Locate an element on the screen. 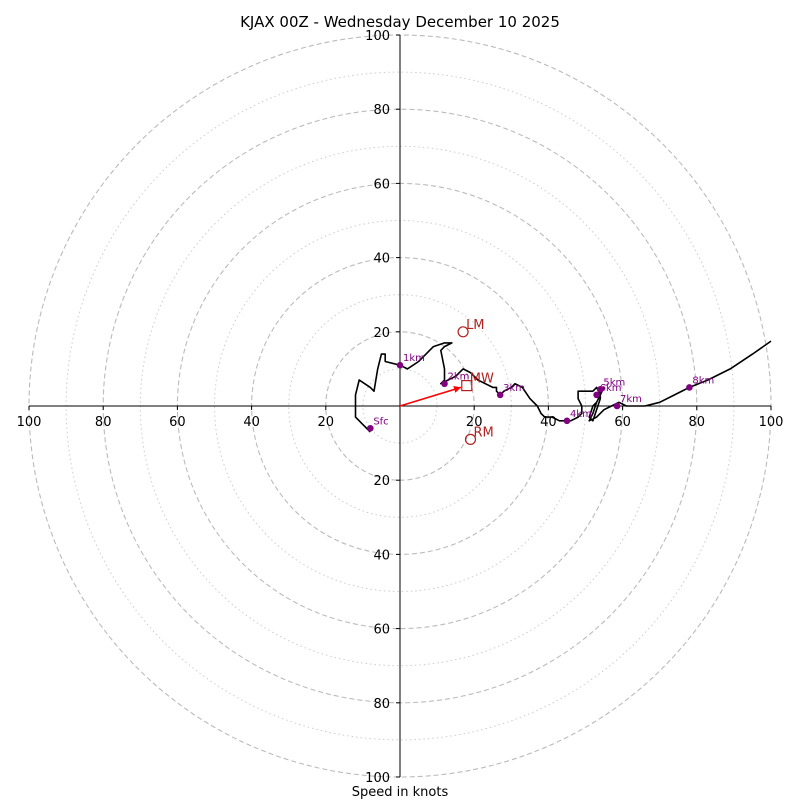 This screenshot has width=800, height=800. height-label-1km: 1km is located at coordinates (414, 358).